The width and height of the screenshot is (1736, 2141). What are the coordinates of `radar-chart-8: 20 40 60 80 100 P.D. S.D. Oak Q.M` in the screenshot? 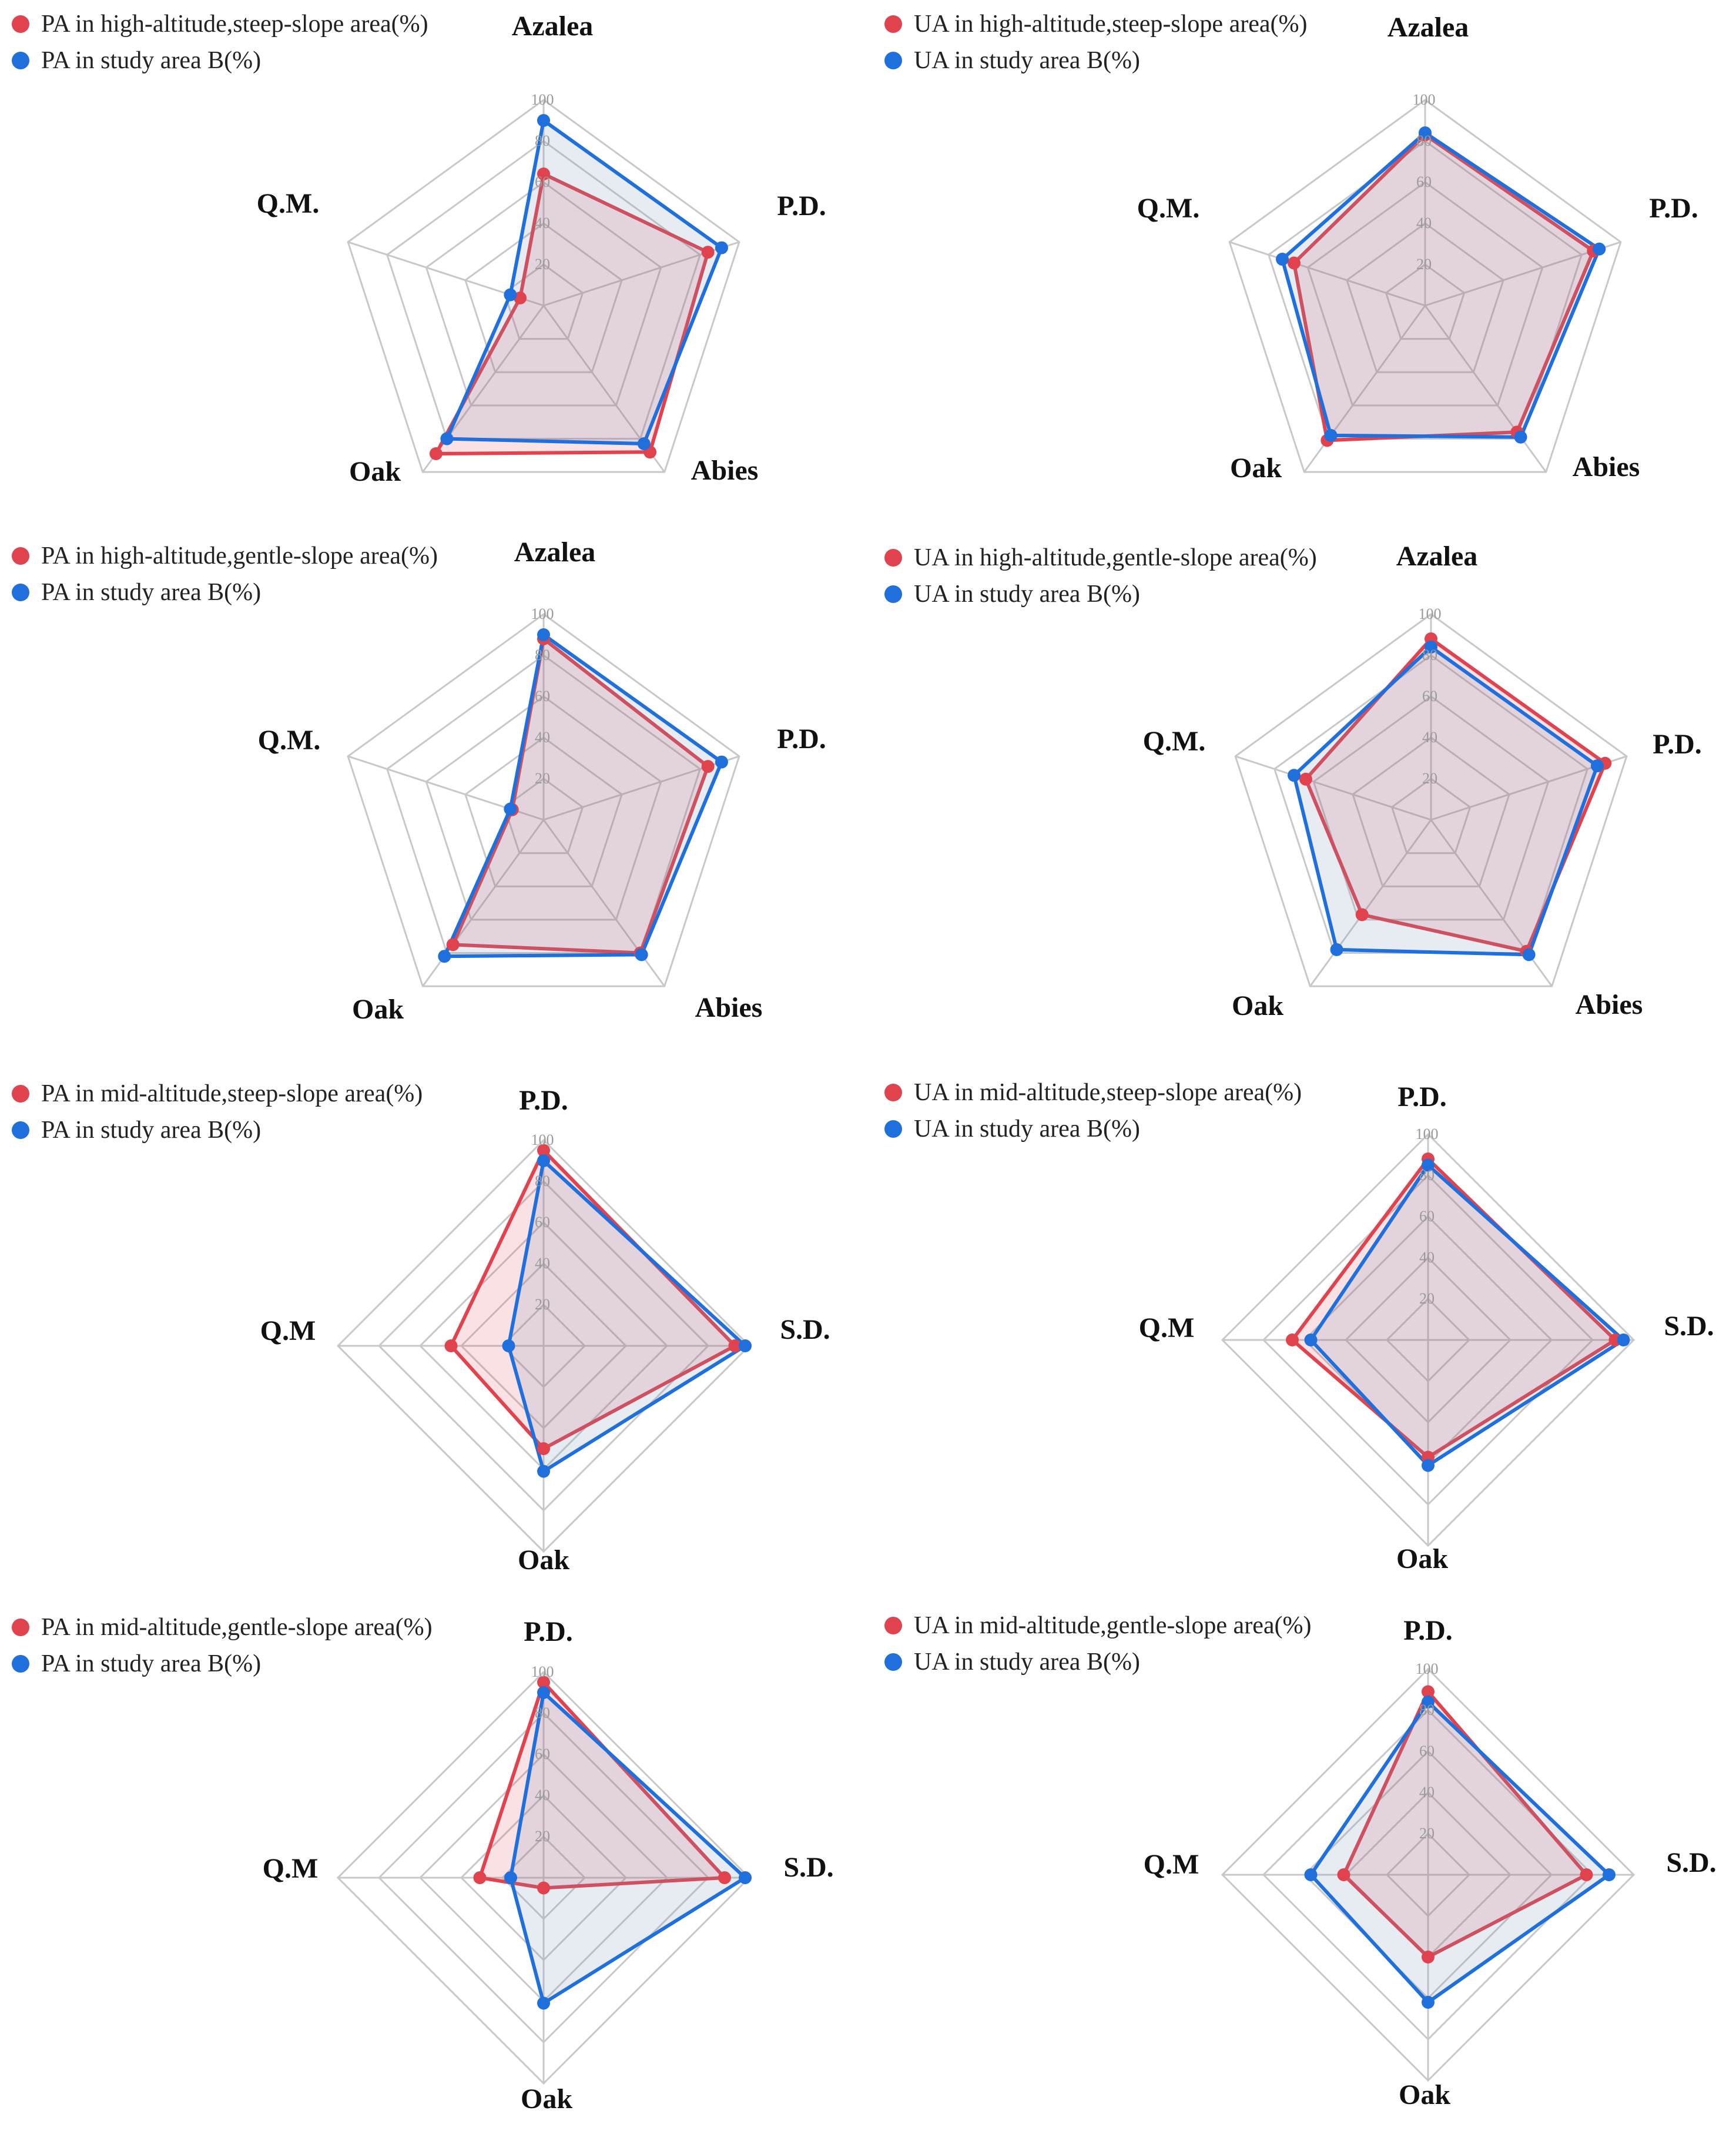 It's located at (1430, 1862).